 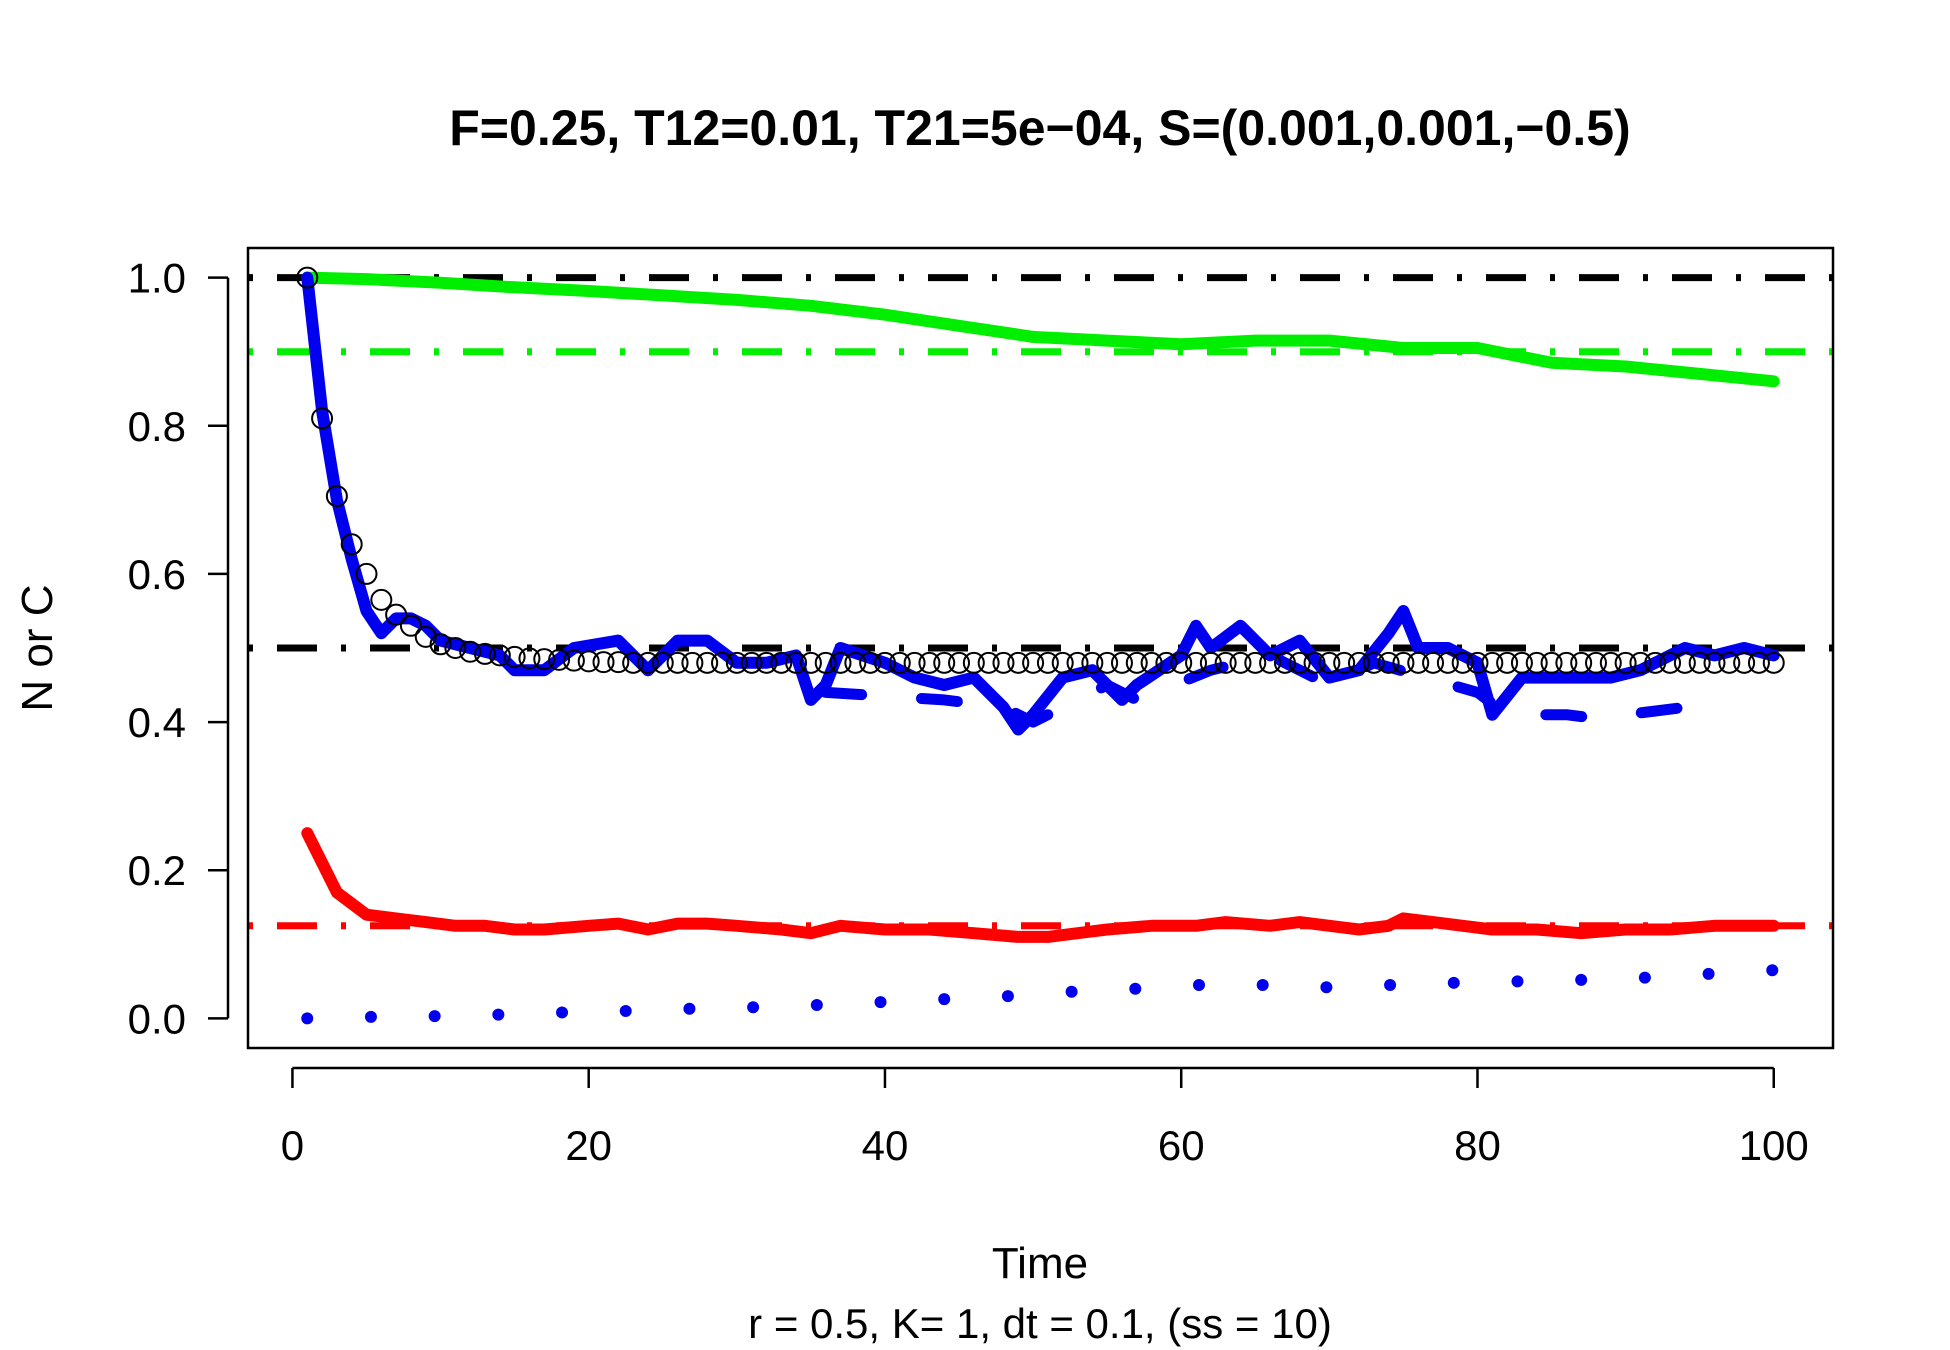 I want to click on x-tick-label: 60, so click(x=1181, y=1145).